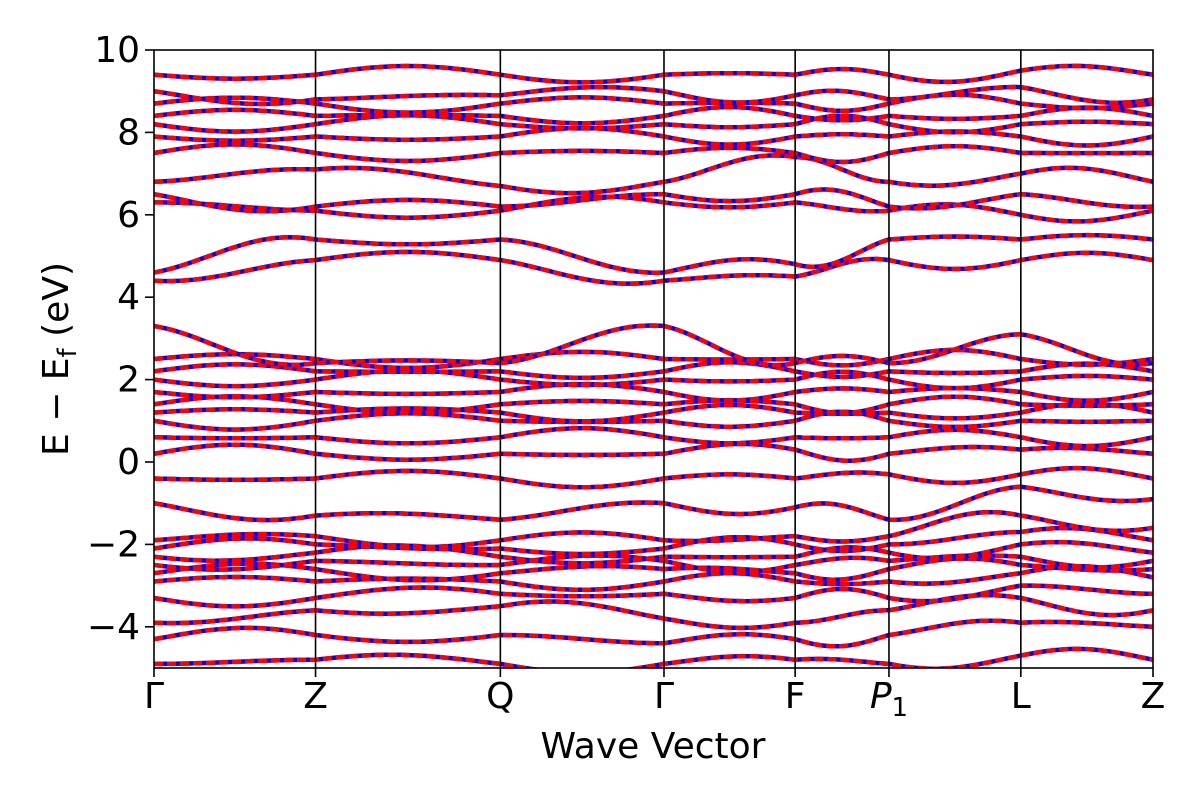 The width and height of the screenshot is (1200, 800). I want to click on kpoint-label: F, so click(795, 696).